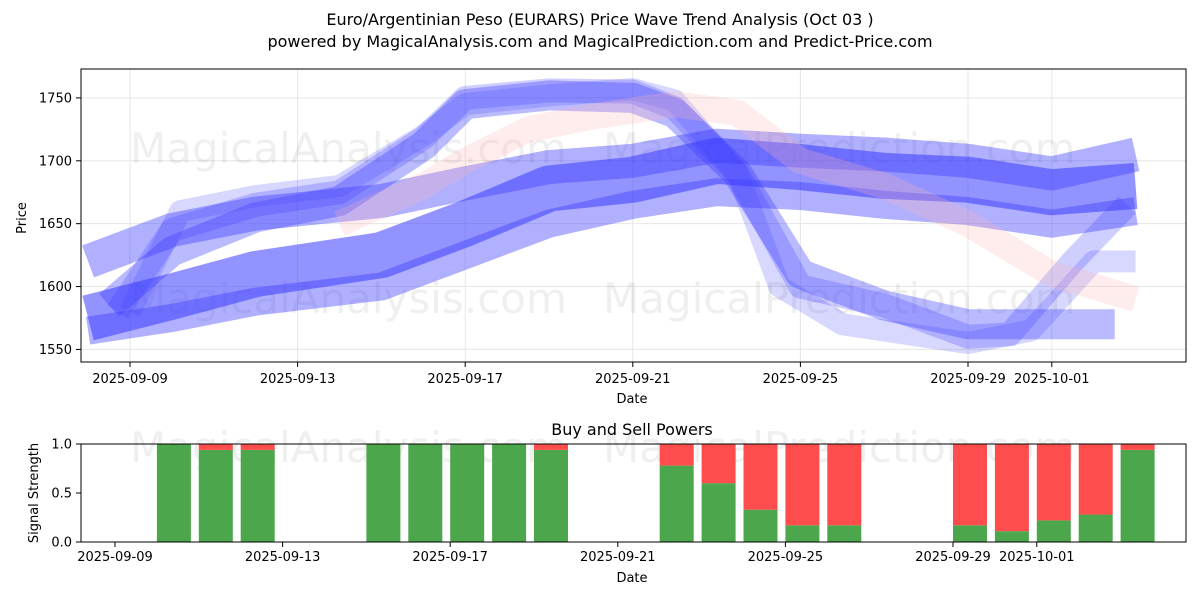  I want to click on signal-x-tick-label: 2025-10-01, so click(1037, 557).